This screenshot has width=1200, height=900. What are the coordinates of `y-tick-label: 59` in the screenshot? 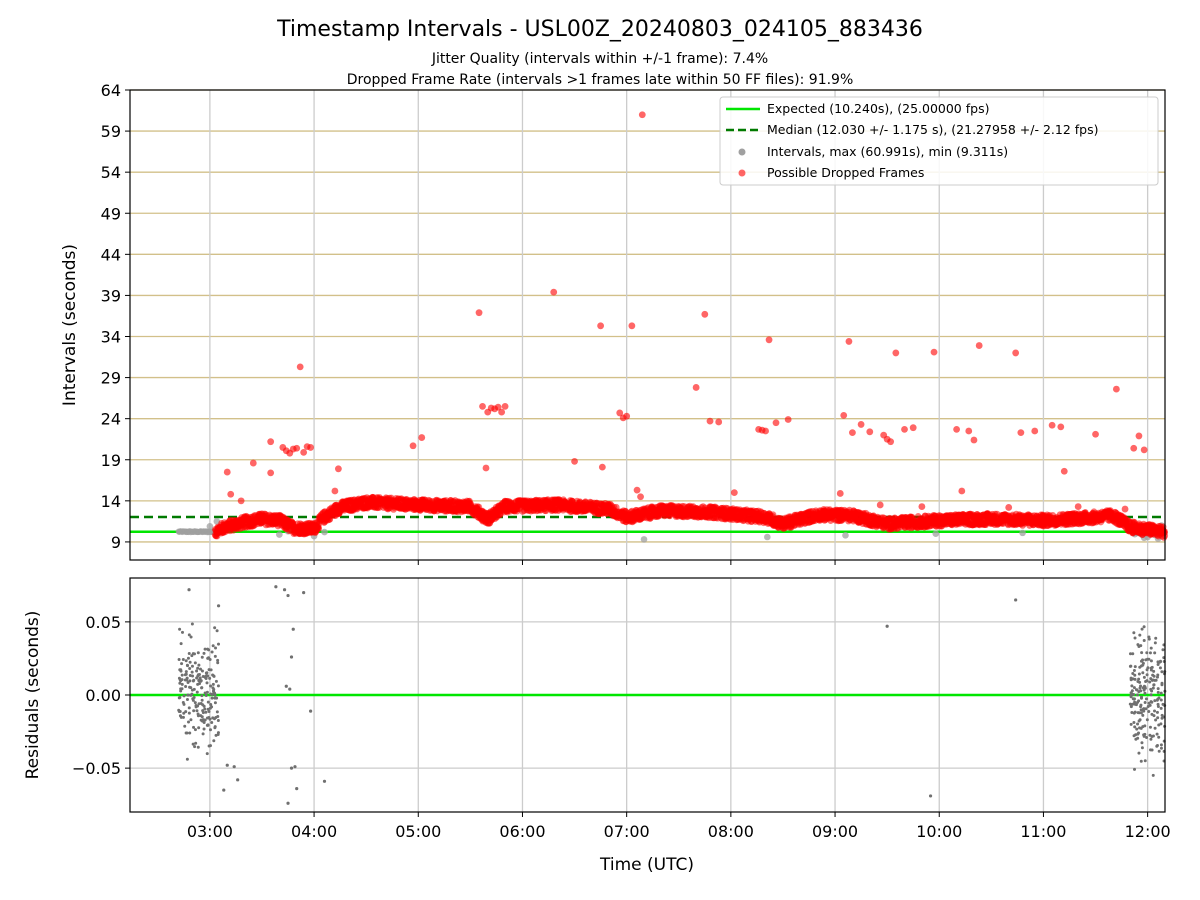 It's located at (111, 131).